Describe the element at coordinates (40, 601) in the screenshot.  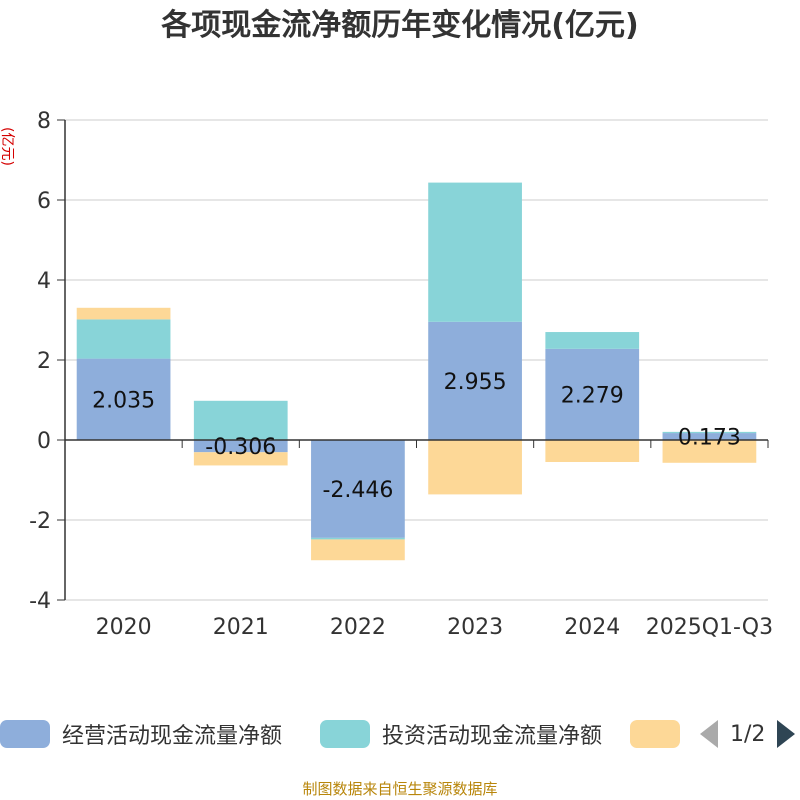
I see `y-tick-label: -4` at that location.